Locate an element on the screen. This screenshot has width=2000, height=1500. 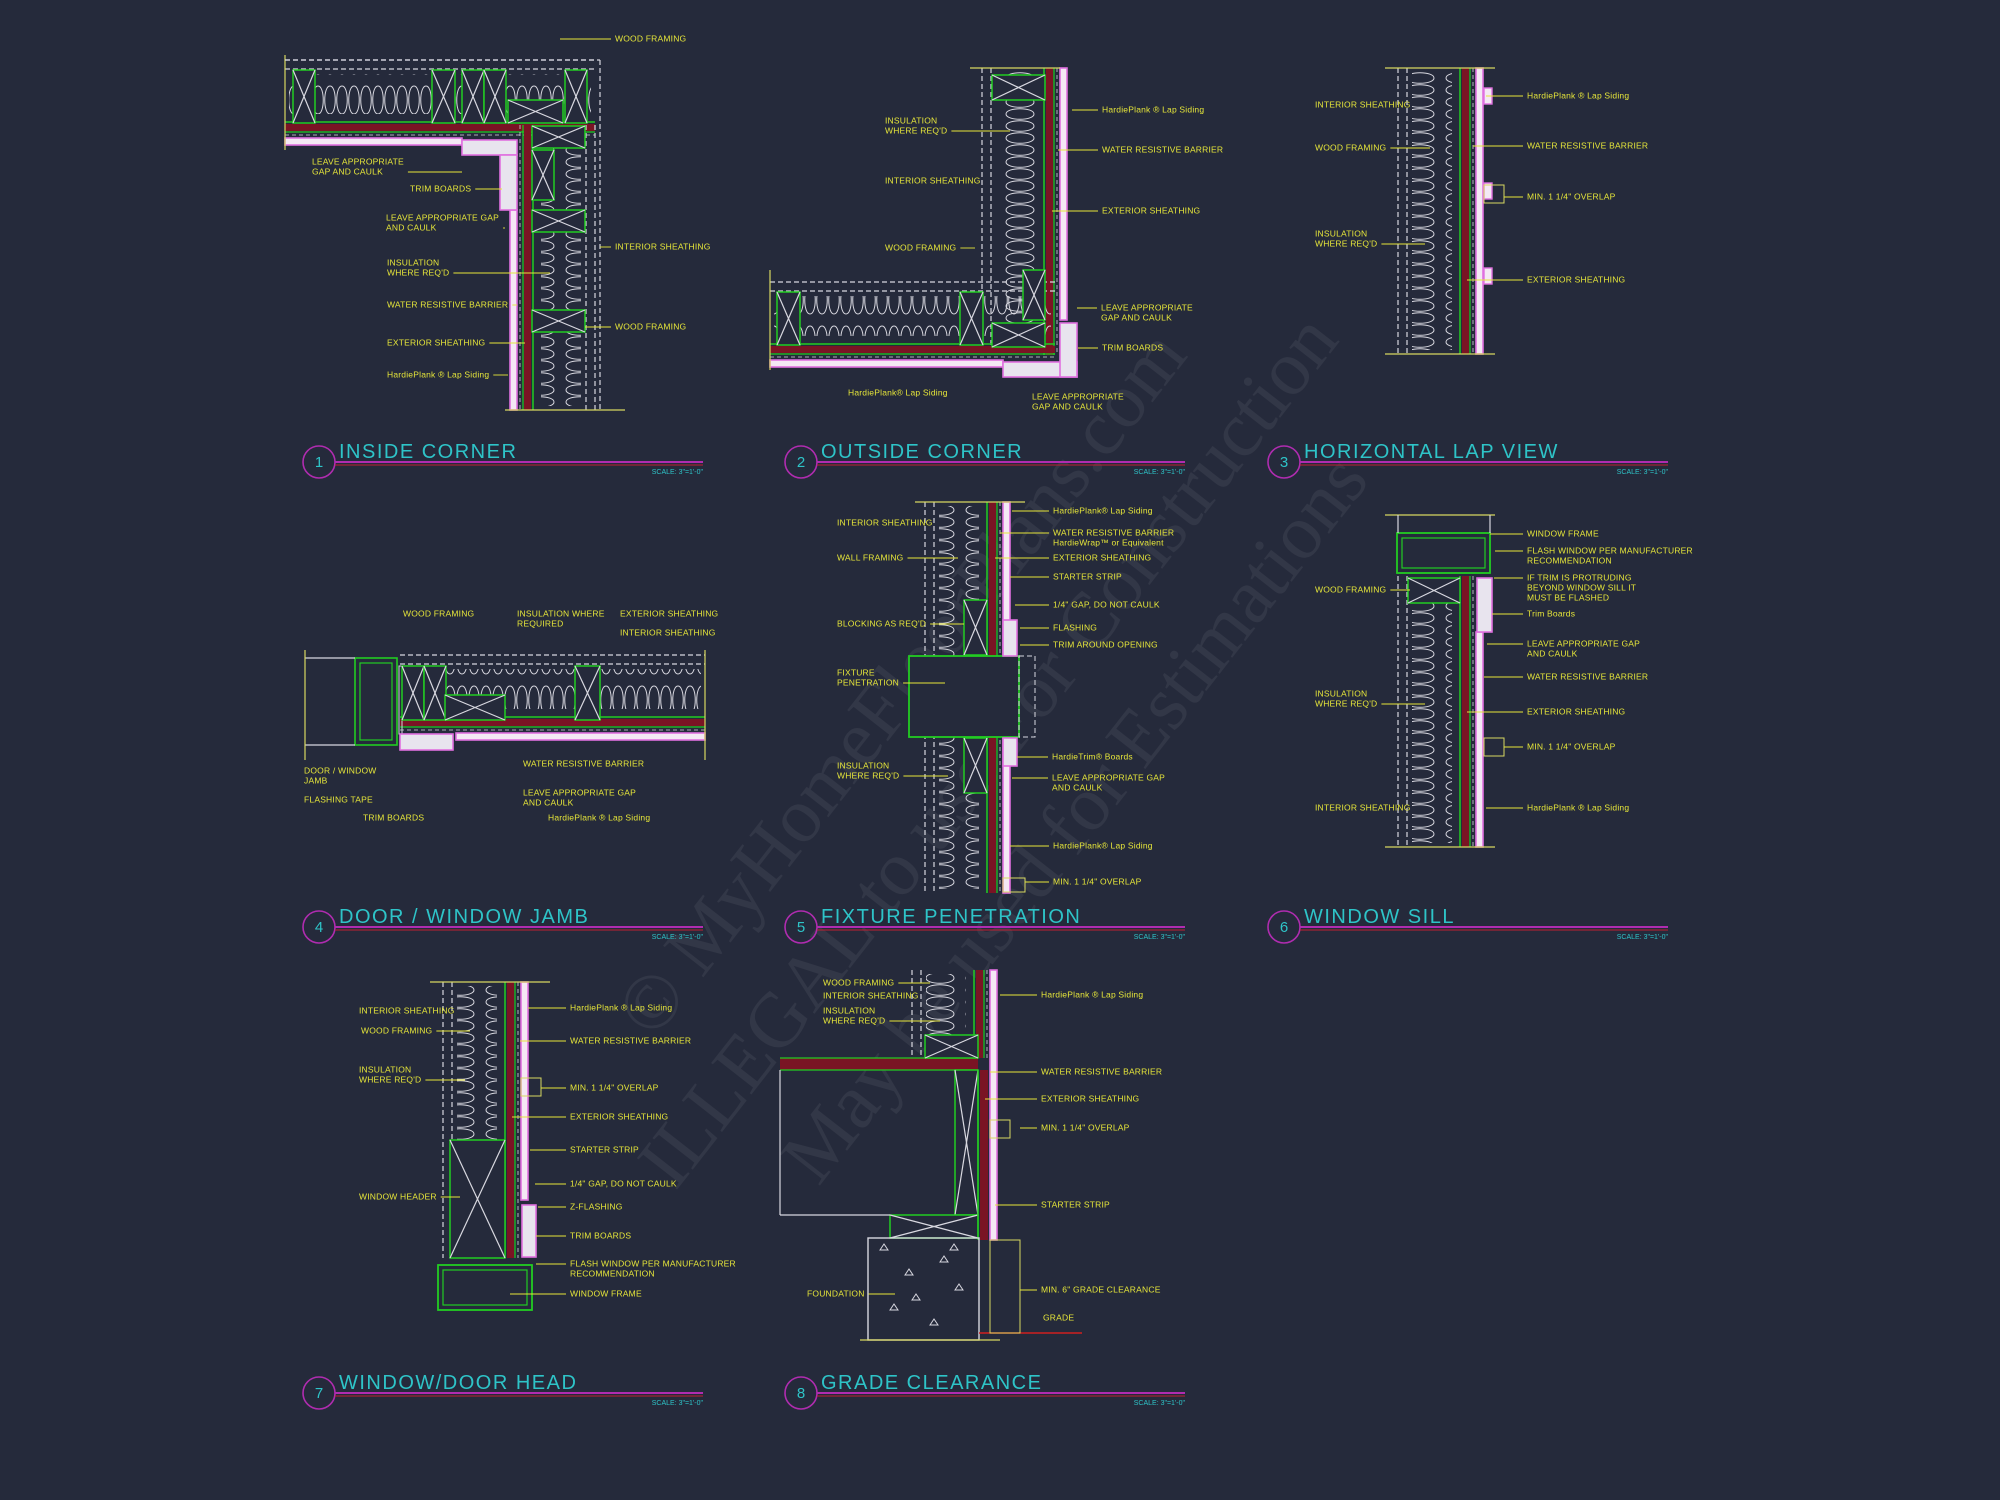
callout-label: INSULATION WHERE is located at coordinates (561, 613).